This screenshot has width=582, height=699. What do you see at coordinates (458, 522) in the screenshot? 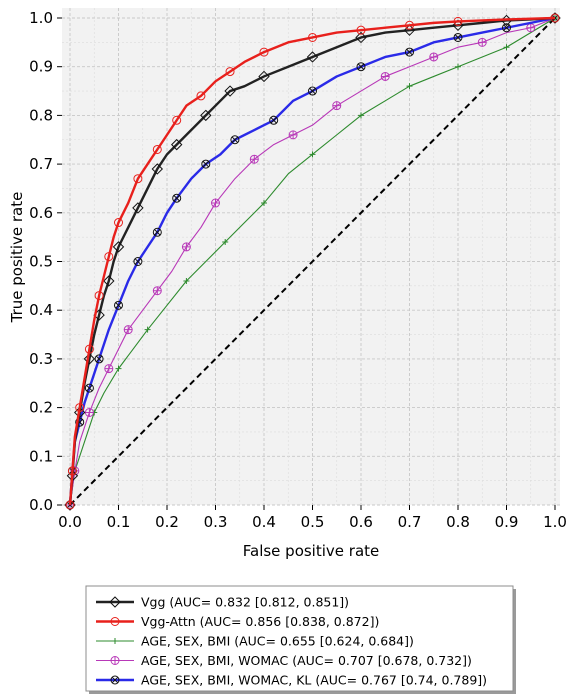
I see `x-tick-label: 0.8` at bounding box center [458, 522].